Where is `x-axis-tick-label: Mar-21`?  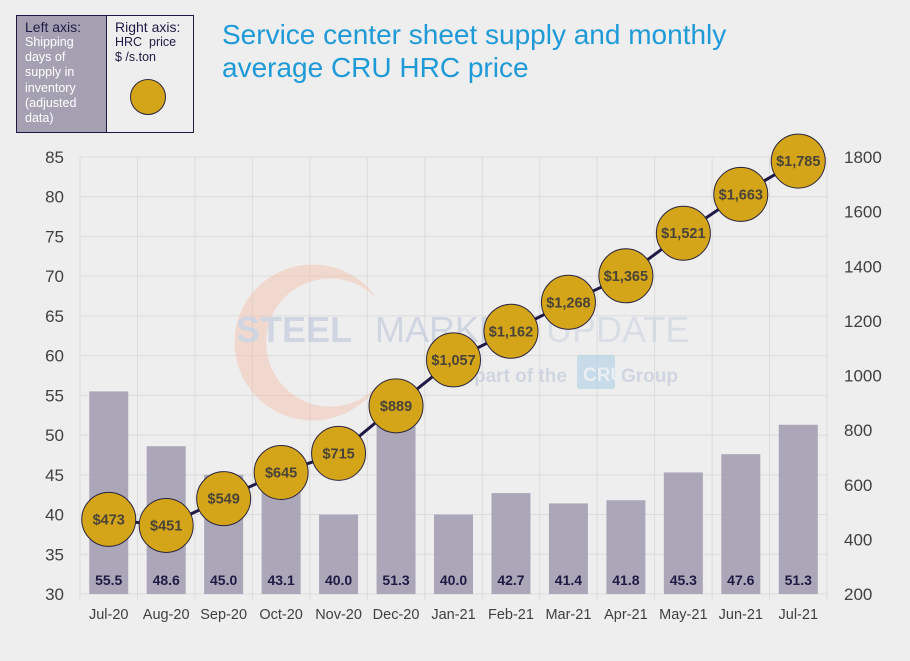
x-axis-tick-label: Mar-21 is located at coordinates (568, 615).